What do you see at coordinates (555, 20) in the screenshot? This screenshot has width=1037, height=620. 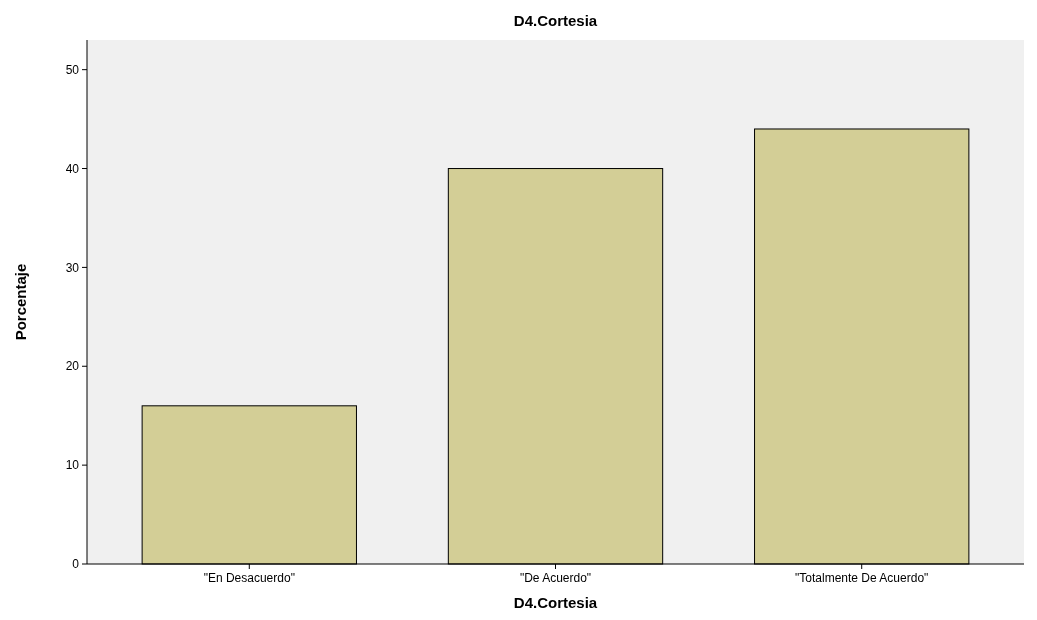 I see `chart-title: D4.Cortesia` at bounding box center [555, 20].